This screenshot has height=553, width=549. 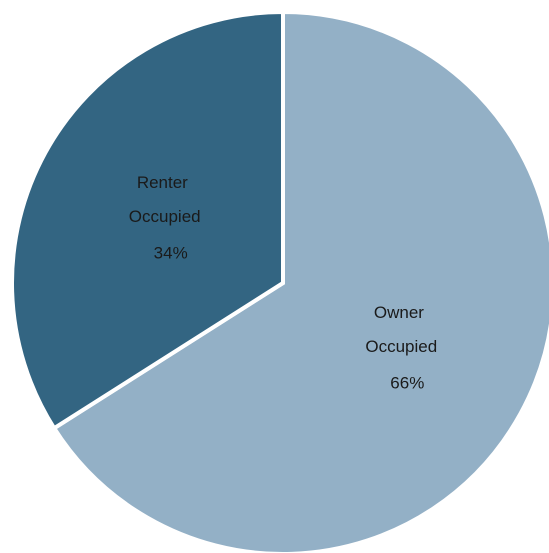 I want to click on value-label: 34%, so click(x=171, y=252).